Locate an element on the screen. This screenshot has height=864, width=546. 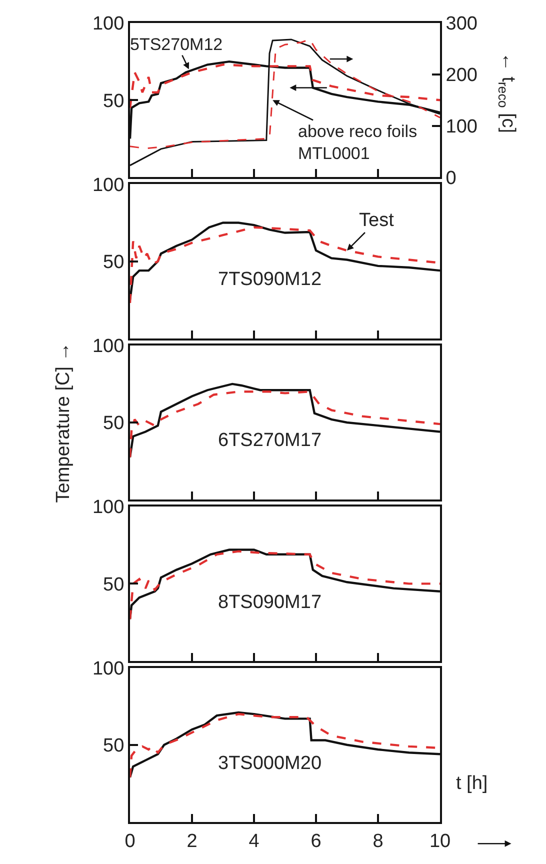
x-tick-label: 8 is located at coordinates (378, 841).